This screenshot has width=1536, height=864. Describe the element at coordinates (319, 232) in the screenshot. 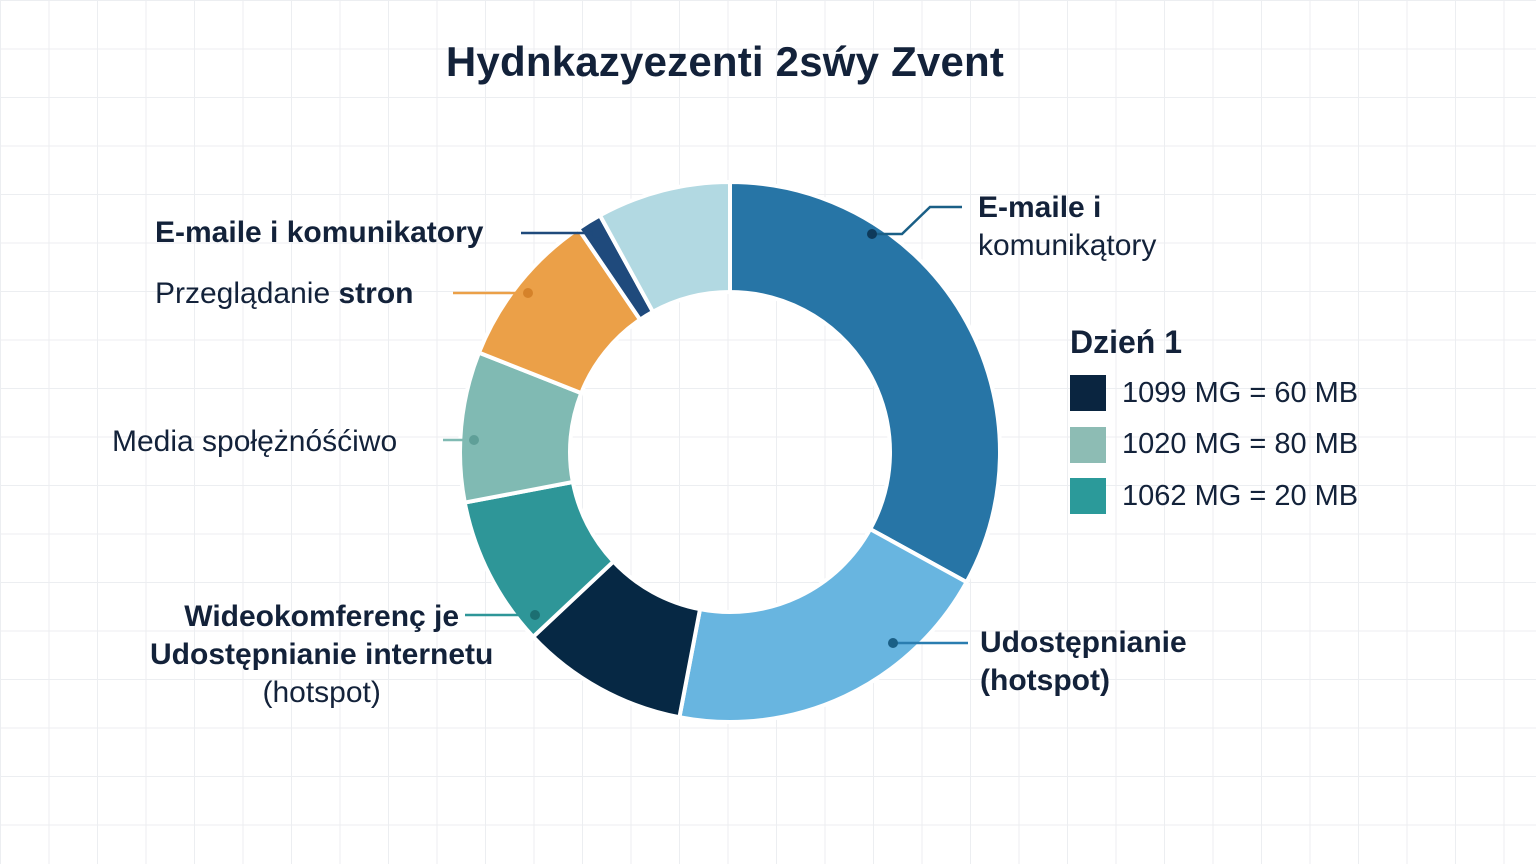

I see `label-emaile-left: E-maile i komunikatory` at that location.